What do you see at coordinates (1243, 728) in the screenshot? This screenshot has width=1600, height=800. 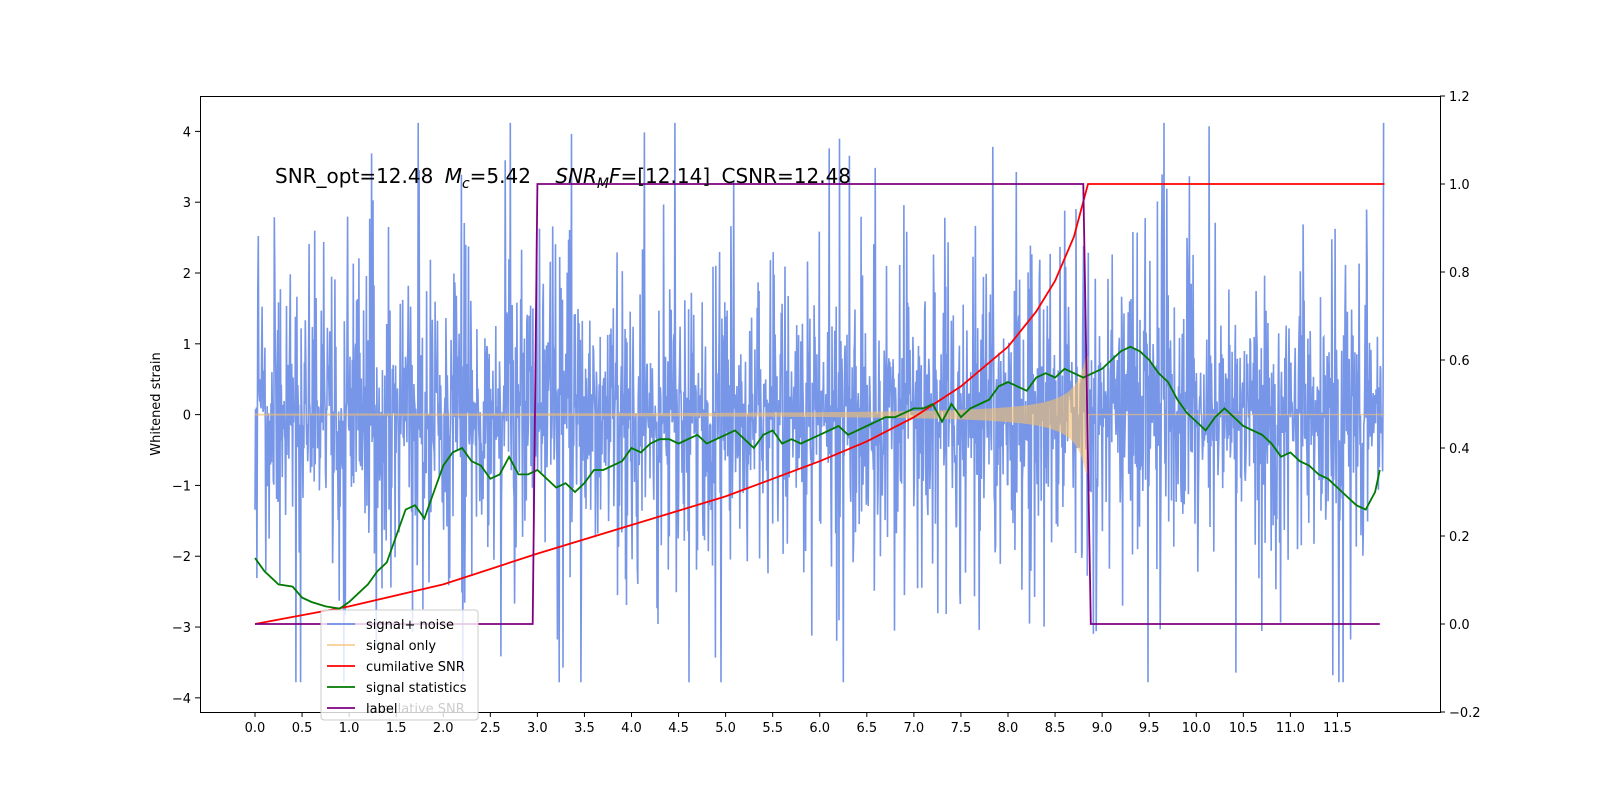 I see `x-tick-label: 10.5` at bounding box center [1243, 728].